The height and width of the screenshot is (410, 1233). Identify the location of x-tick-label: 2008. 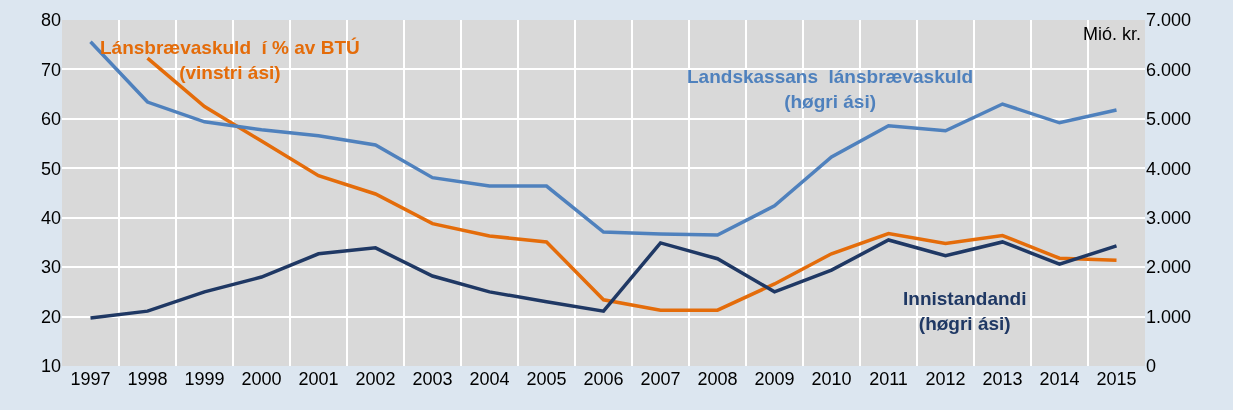
(717, 379).